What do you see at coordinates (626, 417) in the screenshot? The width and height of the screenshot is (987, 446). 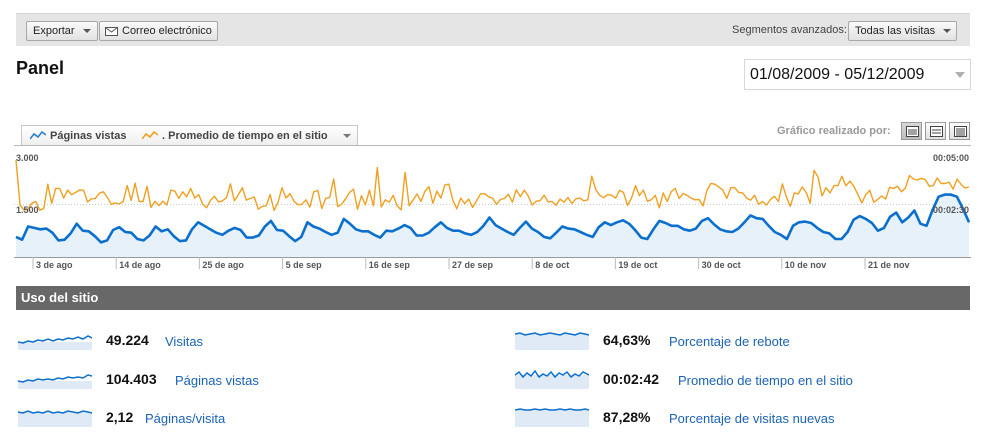 I see `metric-value: 87,28%` at bounding box center [626, 417].